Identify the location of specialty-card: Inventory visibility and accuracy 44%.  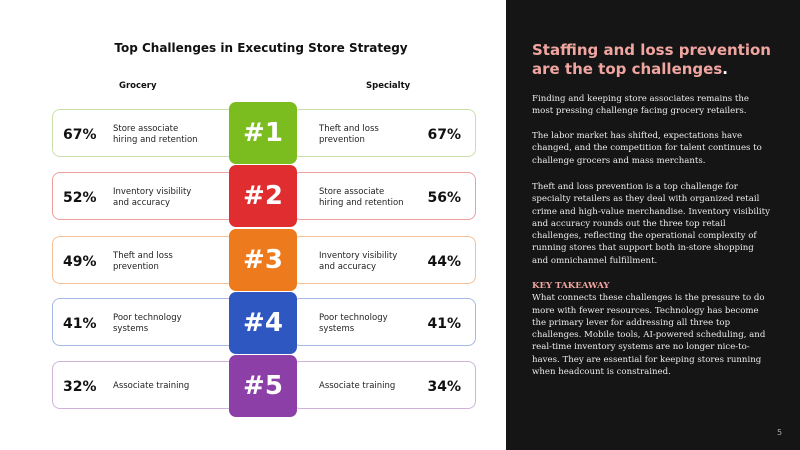
(384, 260).